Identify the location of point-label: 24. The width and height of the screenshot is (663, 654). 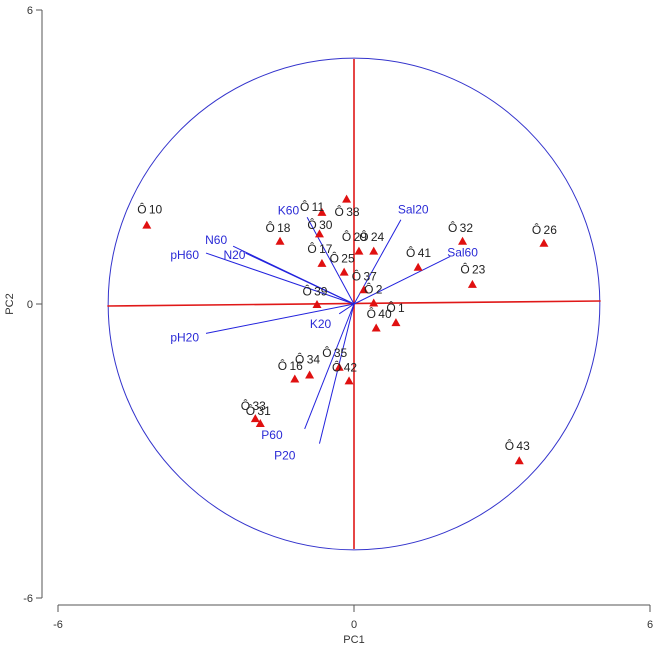
(378, 237).